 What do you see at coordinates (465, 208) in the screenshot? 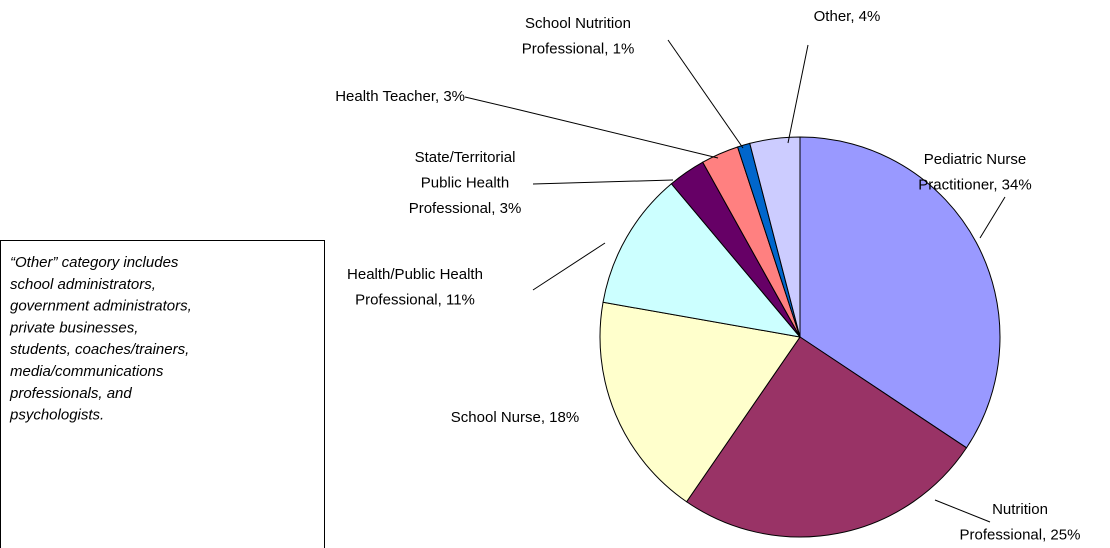
I see `slice-label: Professional, 3%` at bounding box center [465, 208].